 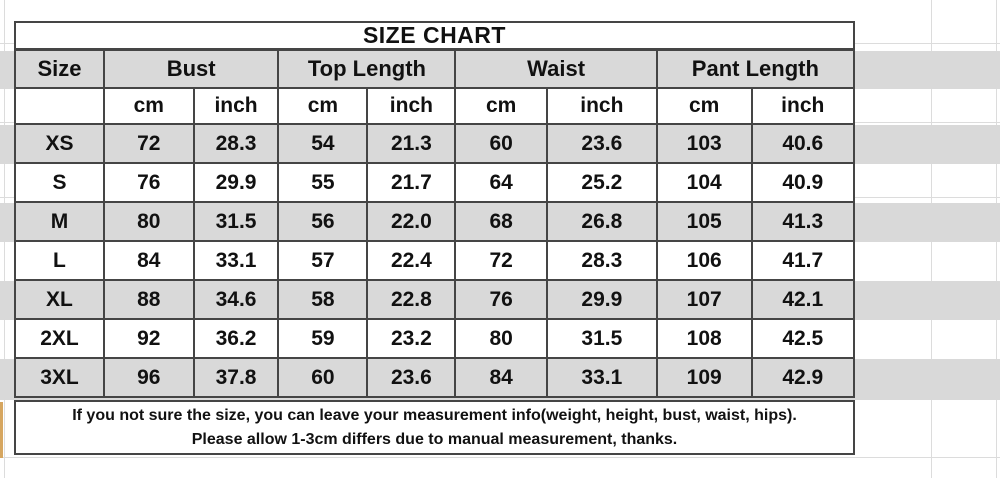 What do you see at coordinates (60, 107) in the screenshot?
I see `blank-cell` at bounding box center [60, 107].